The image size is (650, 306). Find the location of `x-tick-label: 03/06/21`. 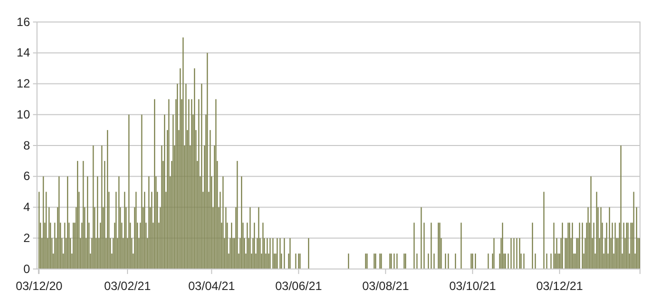

x-tick-label: 03/06/21 is located at coordinates (298, 286).